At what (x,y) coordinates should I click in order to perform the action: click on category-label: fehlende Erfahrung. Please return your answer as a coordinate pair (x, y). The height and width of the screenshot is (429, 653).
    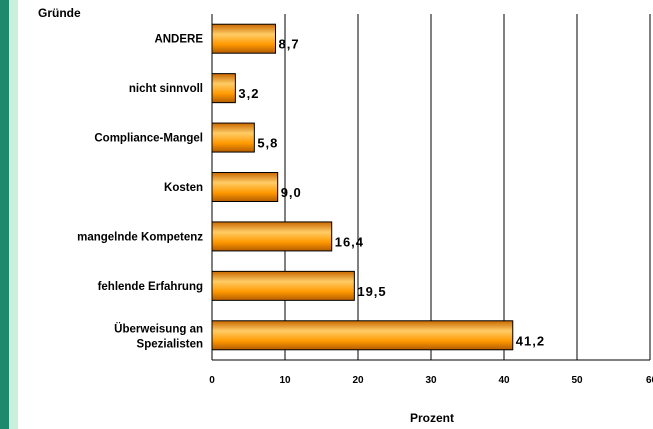
    Looking at the image, I should click on (150, 287).